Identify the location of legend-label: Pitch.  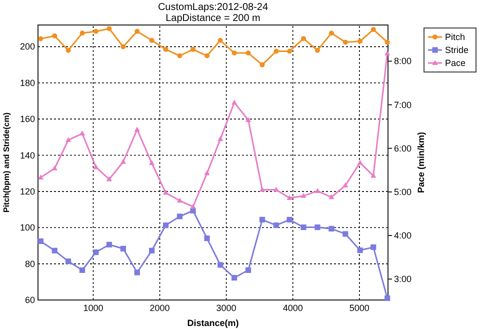
(455, 37).